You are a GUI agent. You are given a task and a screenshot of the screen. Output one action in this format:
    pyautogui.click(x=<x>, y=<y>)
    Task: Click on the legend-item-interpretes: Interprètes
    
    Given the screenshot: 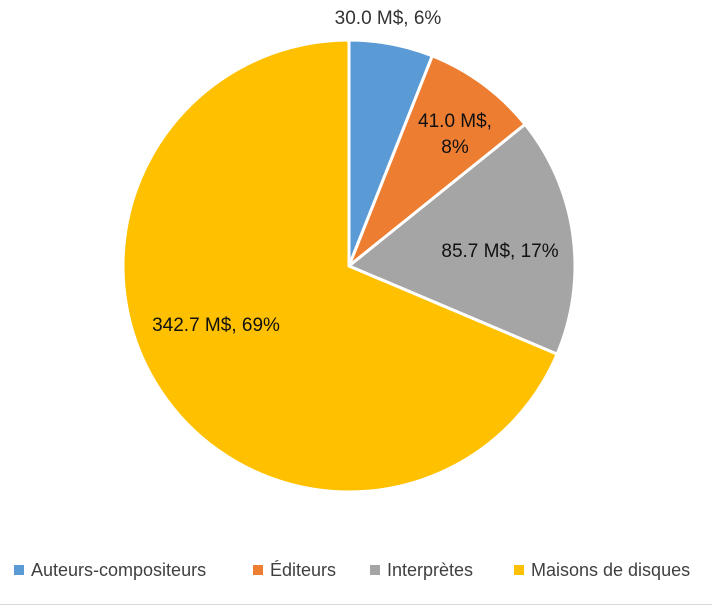 What is the action you would take?
    pyautogui.click(x=421, y=570)
    